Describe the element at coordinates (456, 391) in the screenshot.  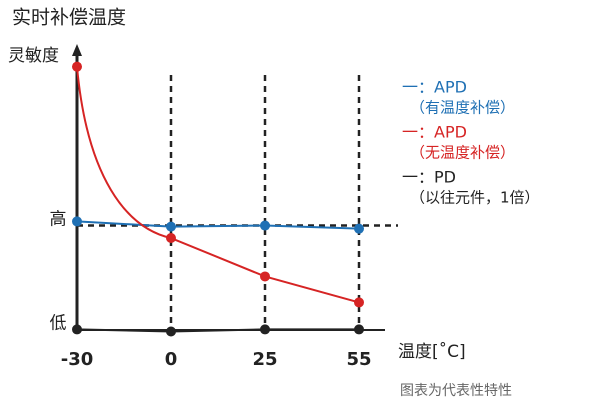
I see `footnote: 图表为代表性特性` at that location.